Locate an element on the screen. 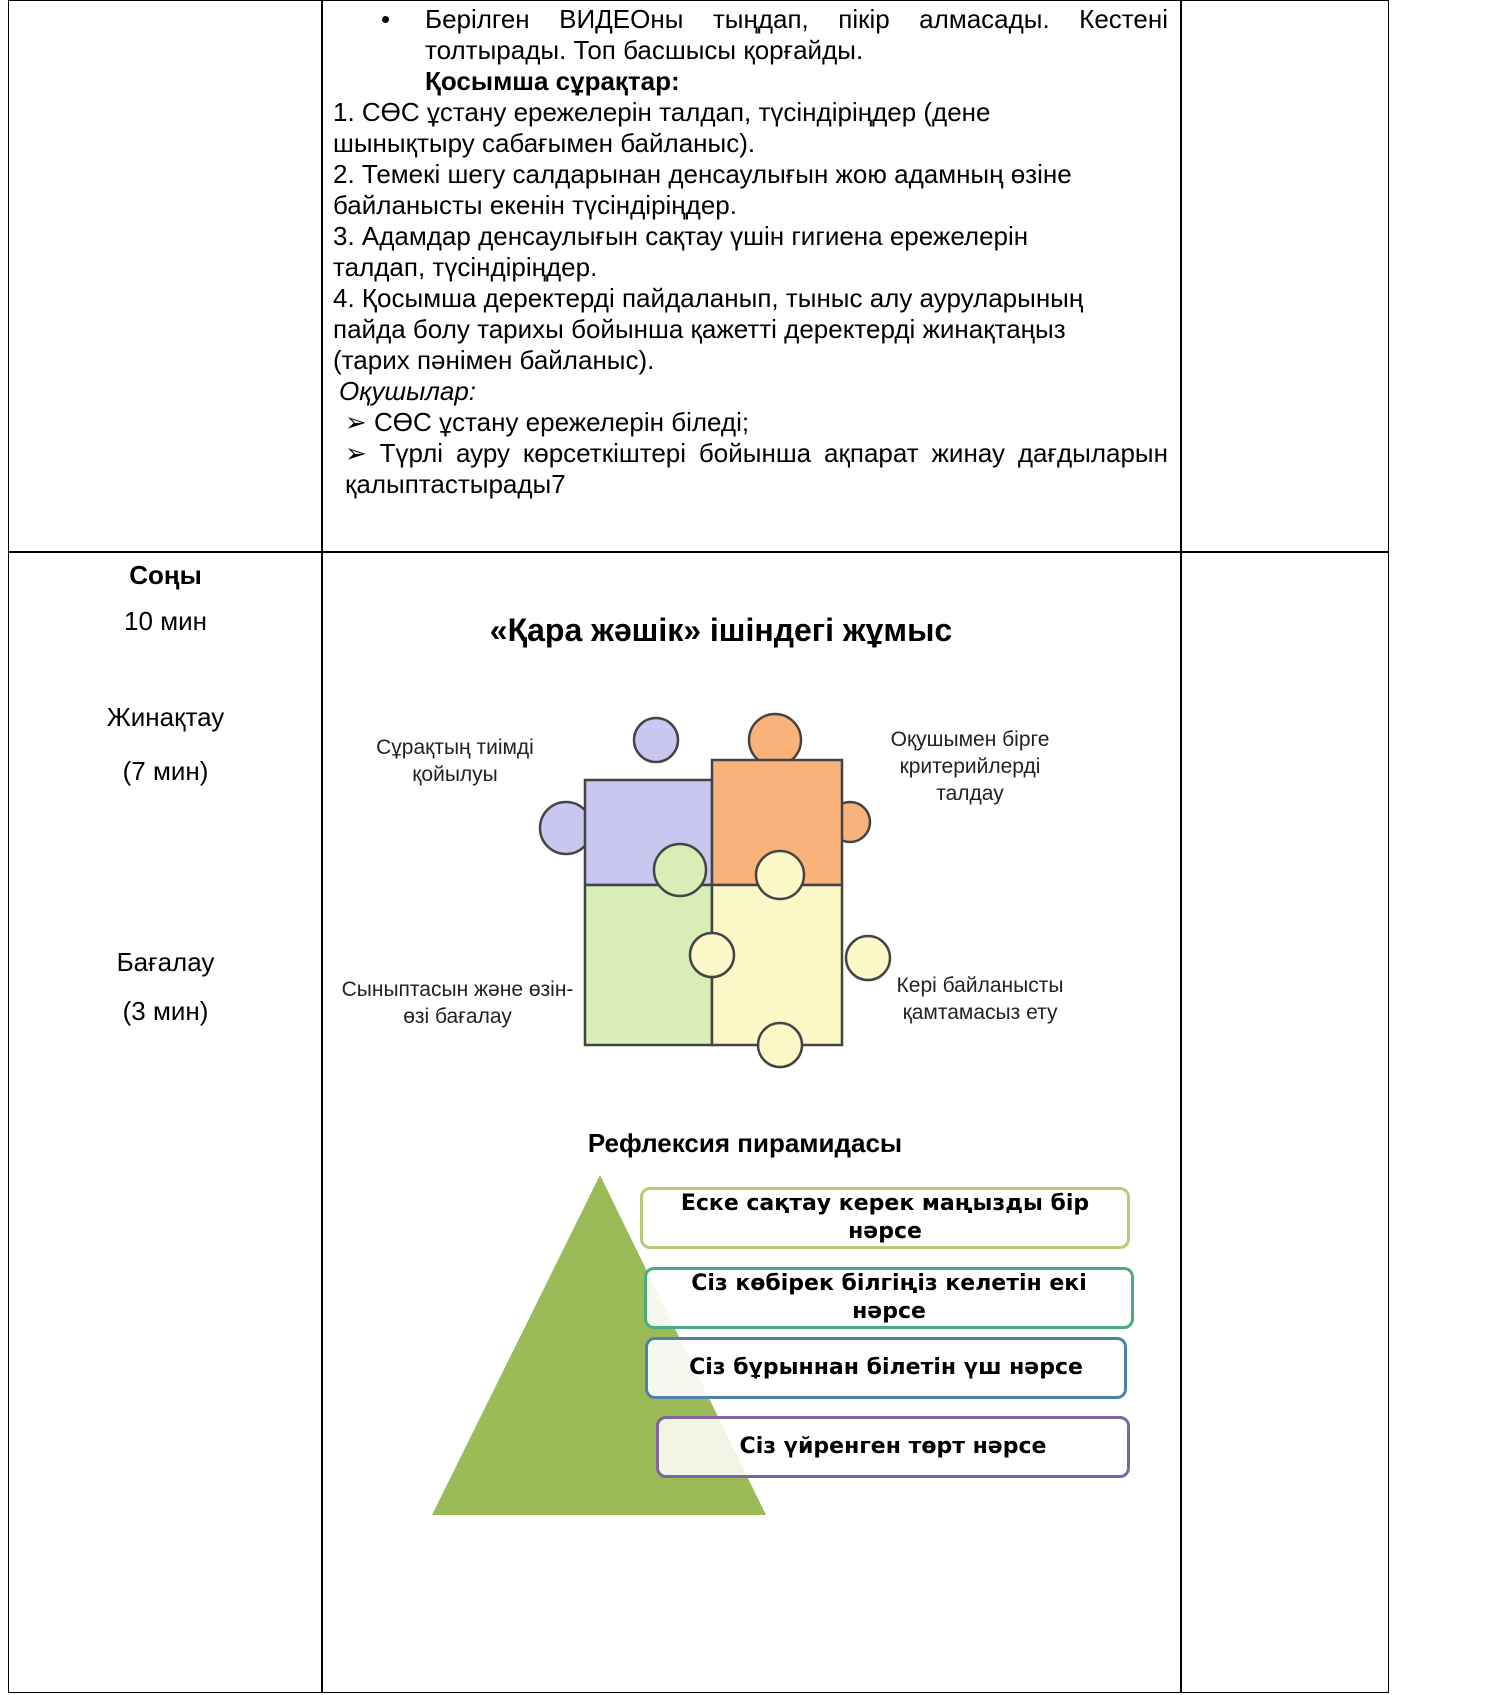 This screenshot has width=1505, height=1695. heading: Қосымша сұрақтар: is located at coordinates (552, 81).